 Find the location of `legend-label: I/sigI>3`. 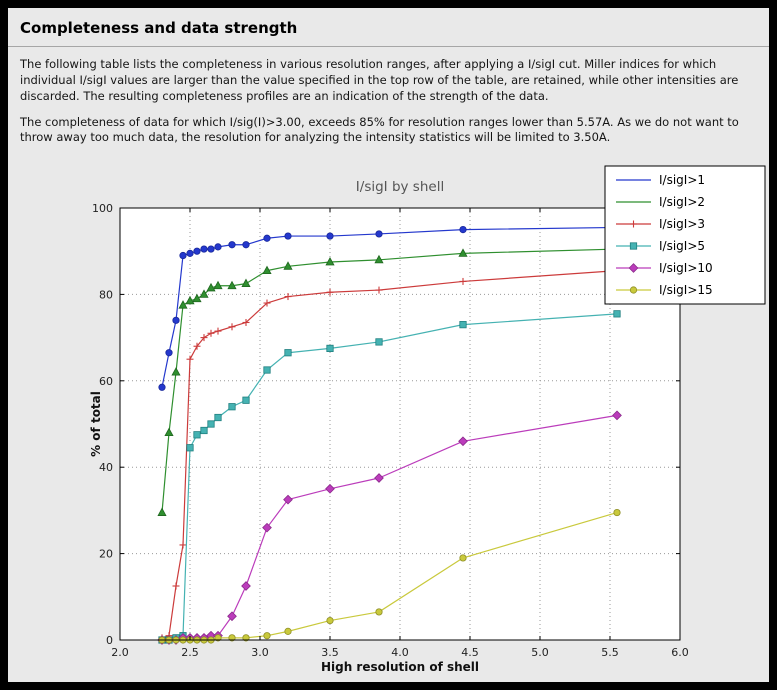

legend-label: I/sigI>3 is located at coordinates (682, 224).